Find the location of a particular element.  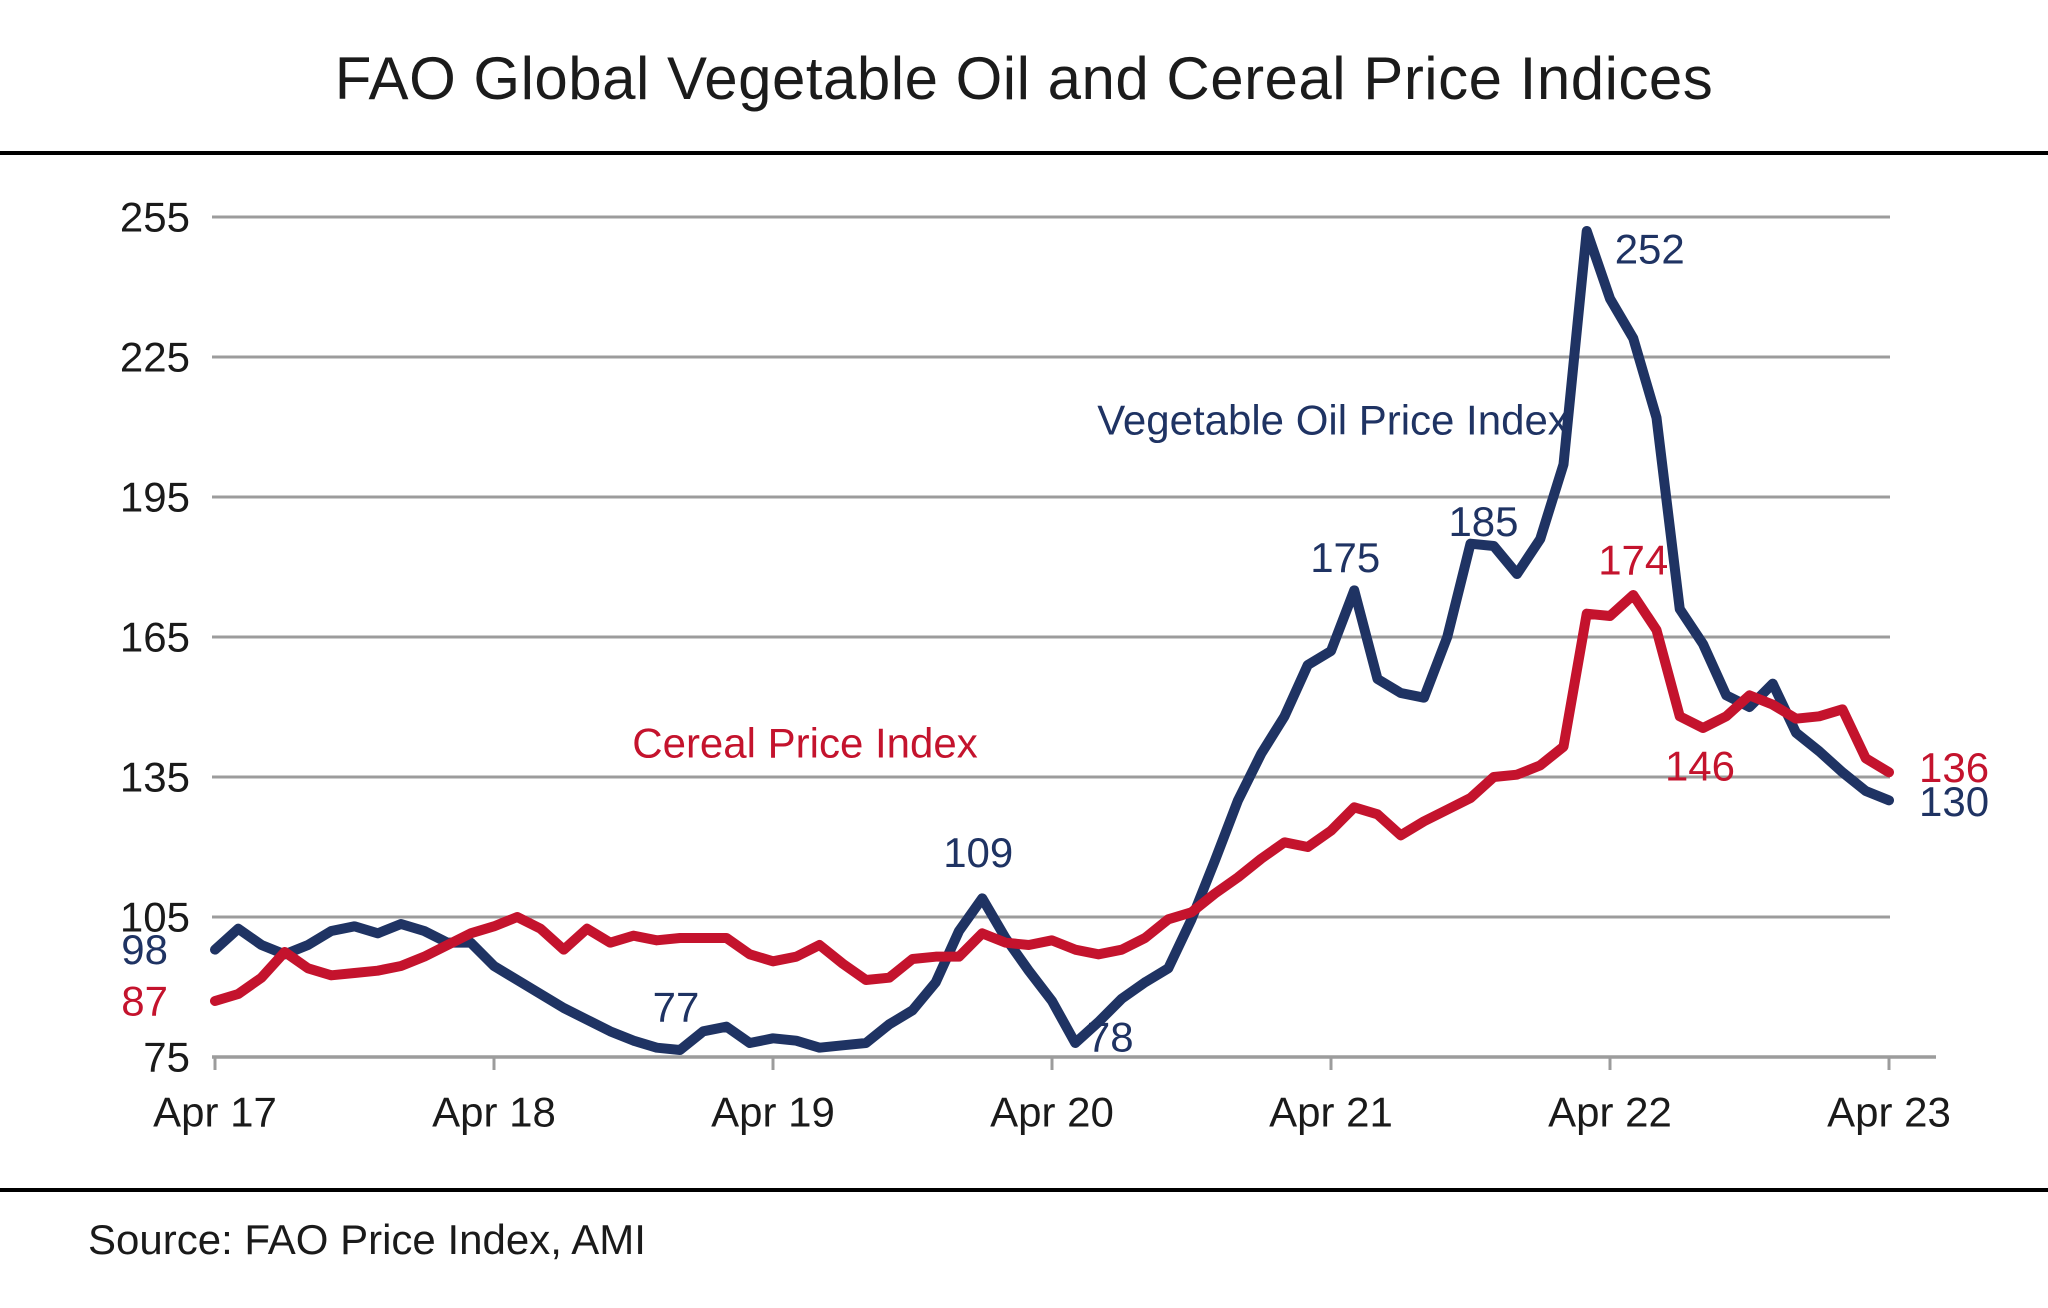

data-label-78: 78 is located at coordinates (1110, 1037).